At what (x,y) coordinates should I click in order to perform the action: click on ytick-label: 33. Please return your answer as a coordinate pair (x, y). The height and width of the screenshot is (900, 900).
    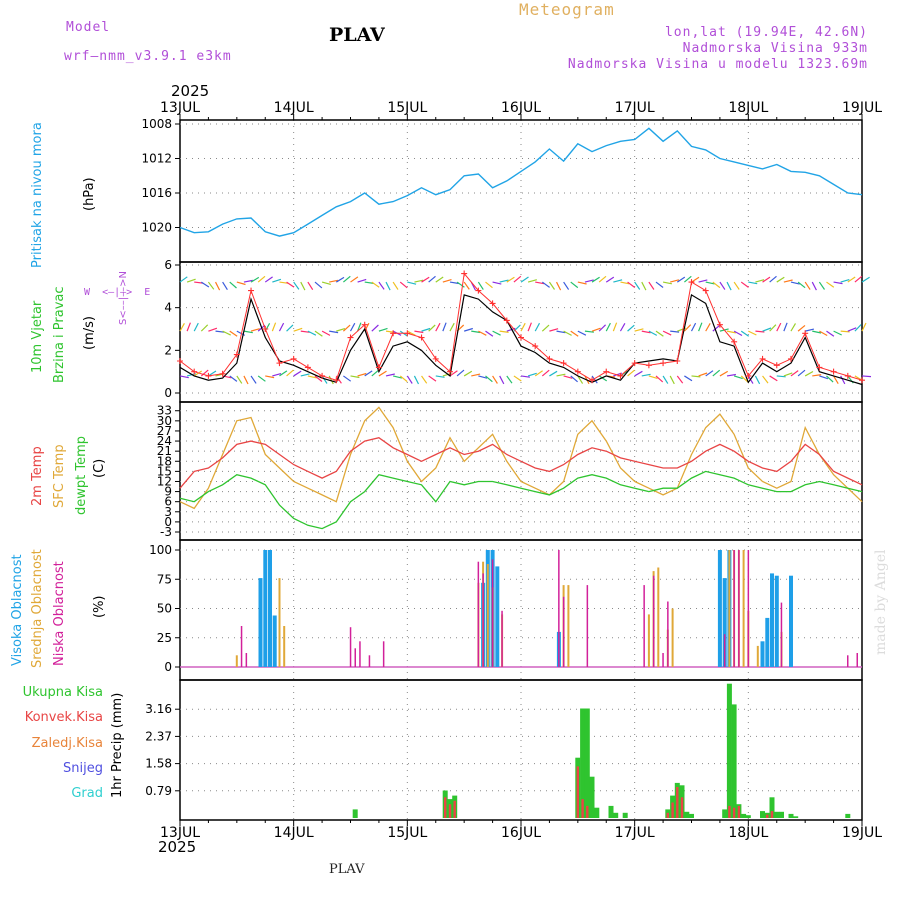
    Looking at the image, I should click on (164, 411).